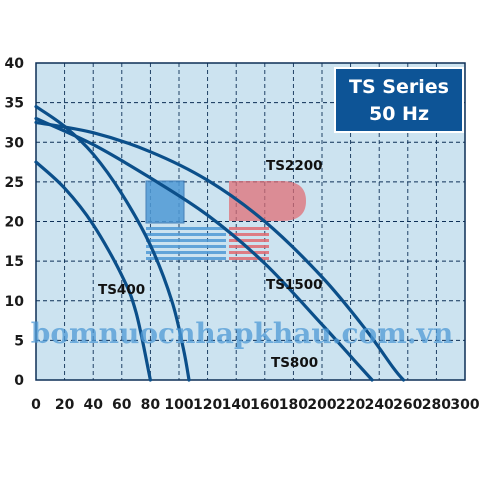 The height and width of the screenshot is (500, 500). What do you see at coordinates (399, 114) in the screenshot?
I see `title-line-2: 50 Hz` at bounding box center [399, 114].